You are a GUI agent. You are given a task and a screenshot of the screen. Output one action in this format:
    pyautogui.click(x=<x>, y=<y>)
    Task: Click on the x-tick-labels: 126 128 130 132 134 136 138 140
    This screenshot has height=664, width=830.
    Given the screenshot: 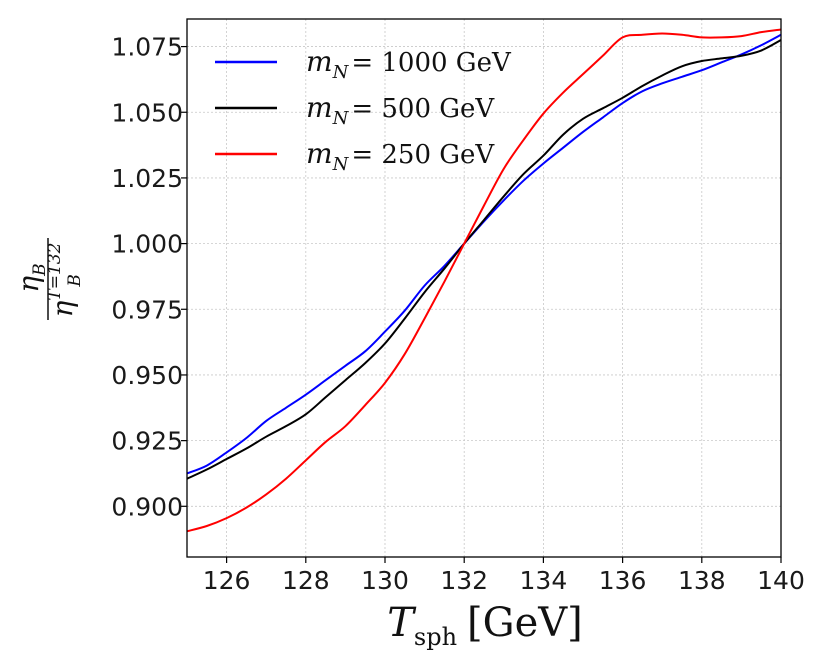 What is the action you would take?
    pyautogui.click(x=504, y=580)
    